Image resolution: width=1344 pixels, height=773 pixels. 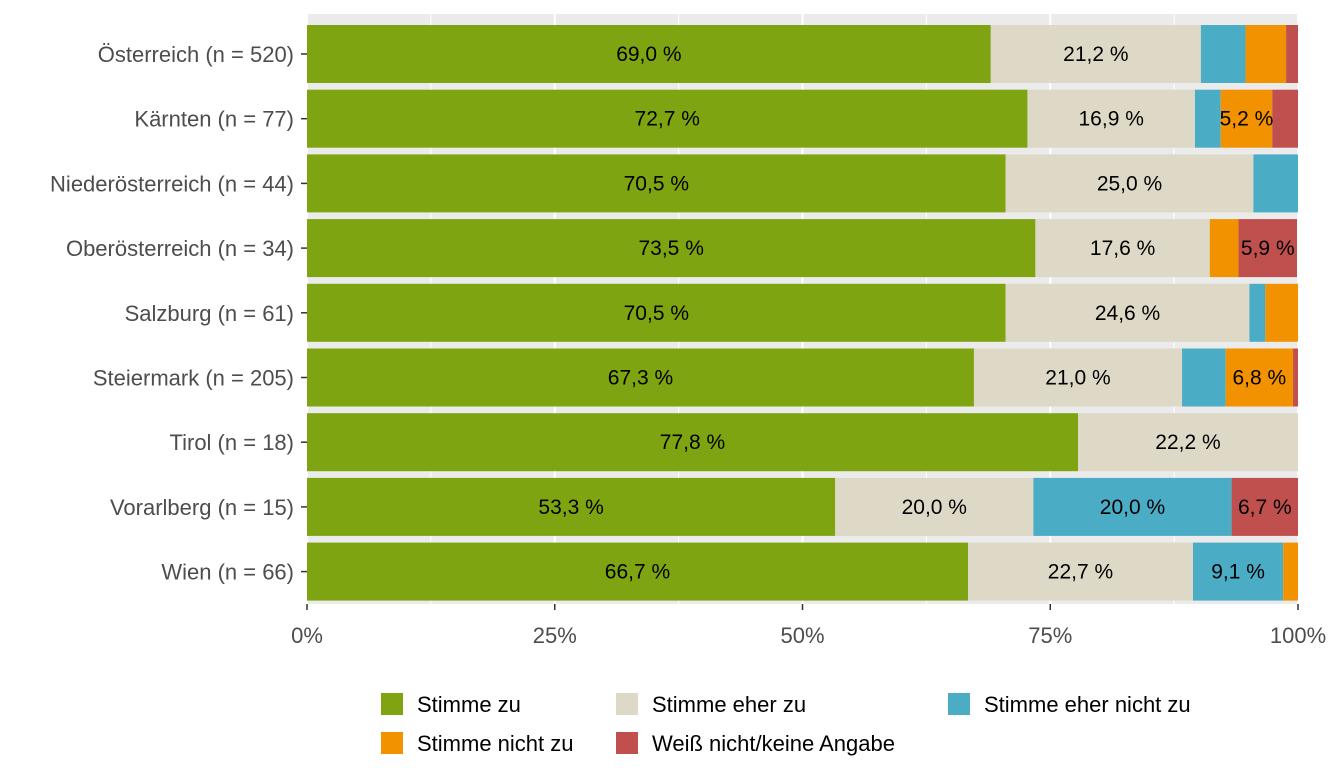 I want to click on category-label: Kärnten (n = 77), so click(x=214, y=119).